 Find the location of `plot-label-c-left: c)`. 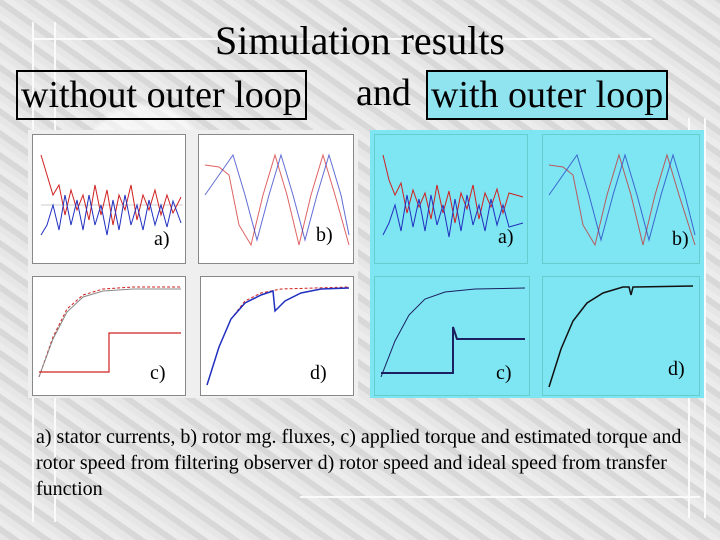

plot-label-c-left: c) is located at coordinates (158, 373).